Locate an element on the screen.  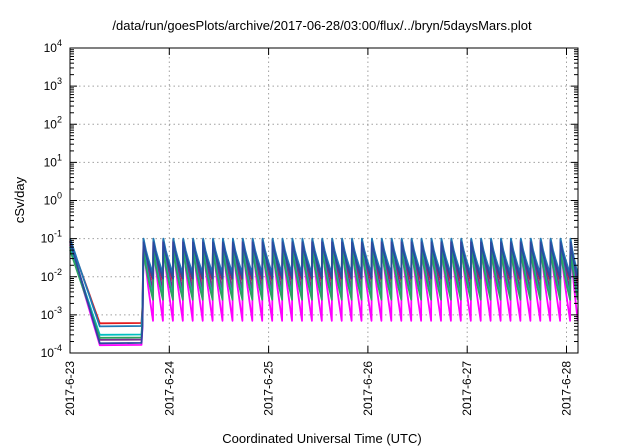
y-tick-label: 10⁻³ is located at coordinates (51, 313).